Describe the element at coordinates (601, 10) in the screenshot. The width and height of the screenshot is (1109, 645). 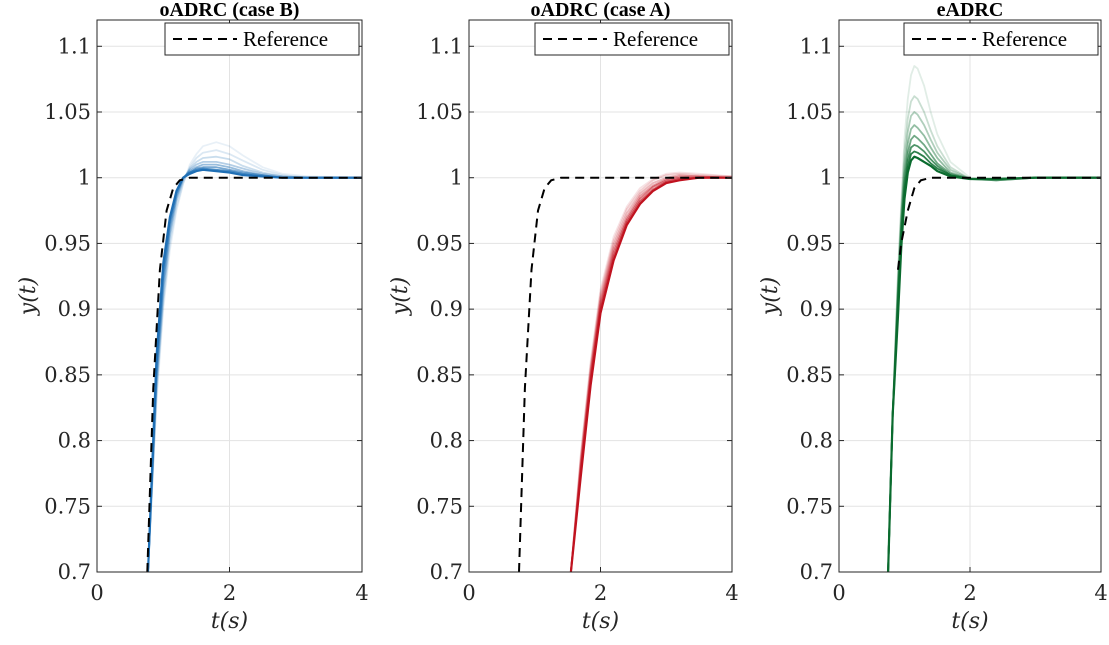
I see `chart-title: oADRC (case A)` at that location.